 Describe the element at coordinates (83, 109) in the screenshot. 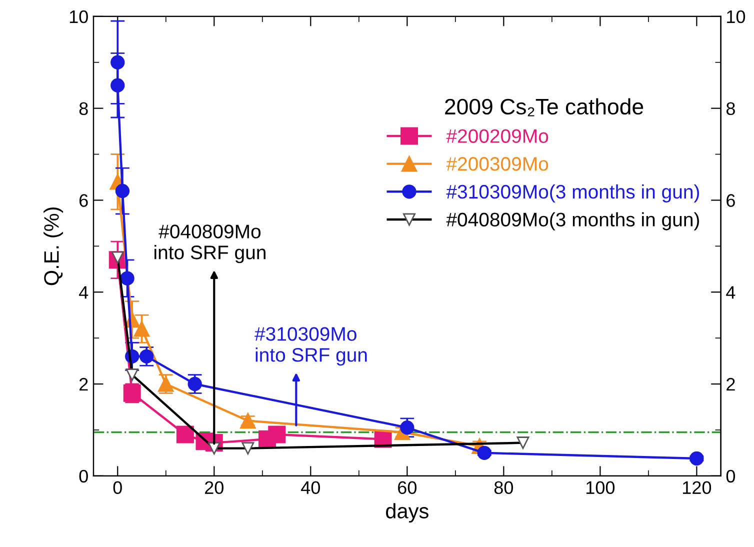

I see `y-tick-label: 8` at that location.